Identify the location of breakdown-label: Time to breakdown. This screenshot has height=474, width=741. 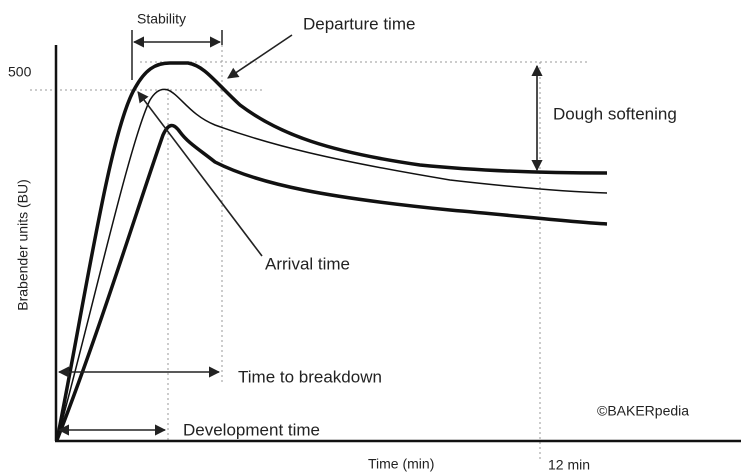
(310, 376).